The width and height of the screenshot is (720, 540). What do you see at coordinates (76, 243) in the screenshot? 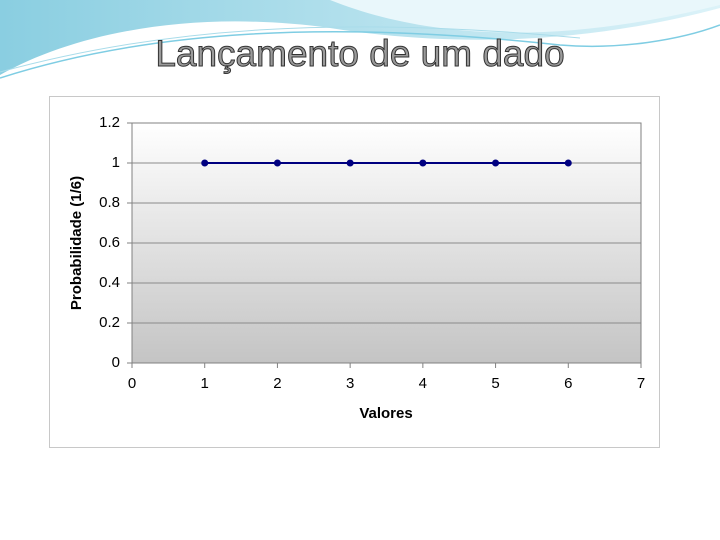
I see `y-axis-label: Probabilidade (1/6)` at bounding box center [76, 243].